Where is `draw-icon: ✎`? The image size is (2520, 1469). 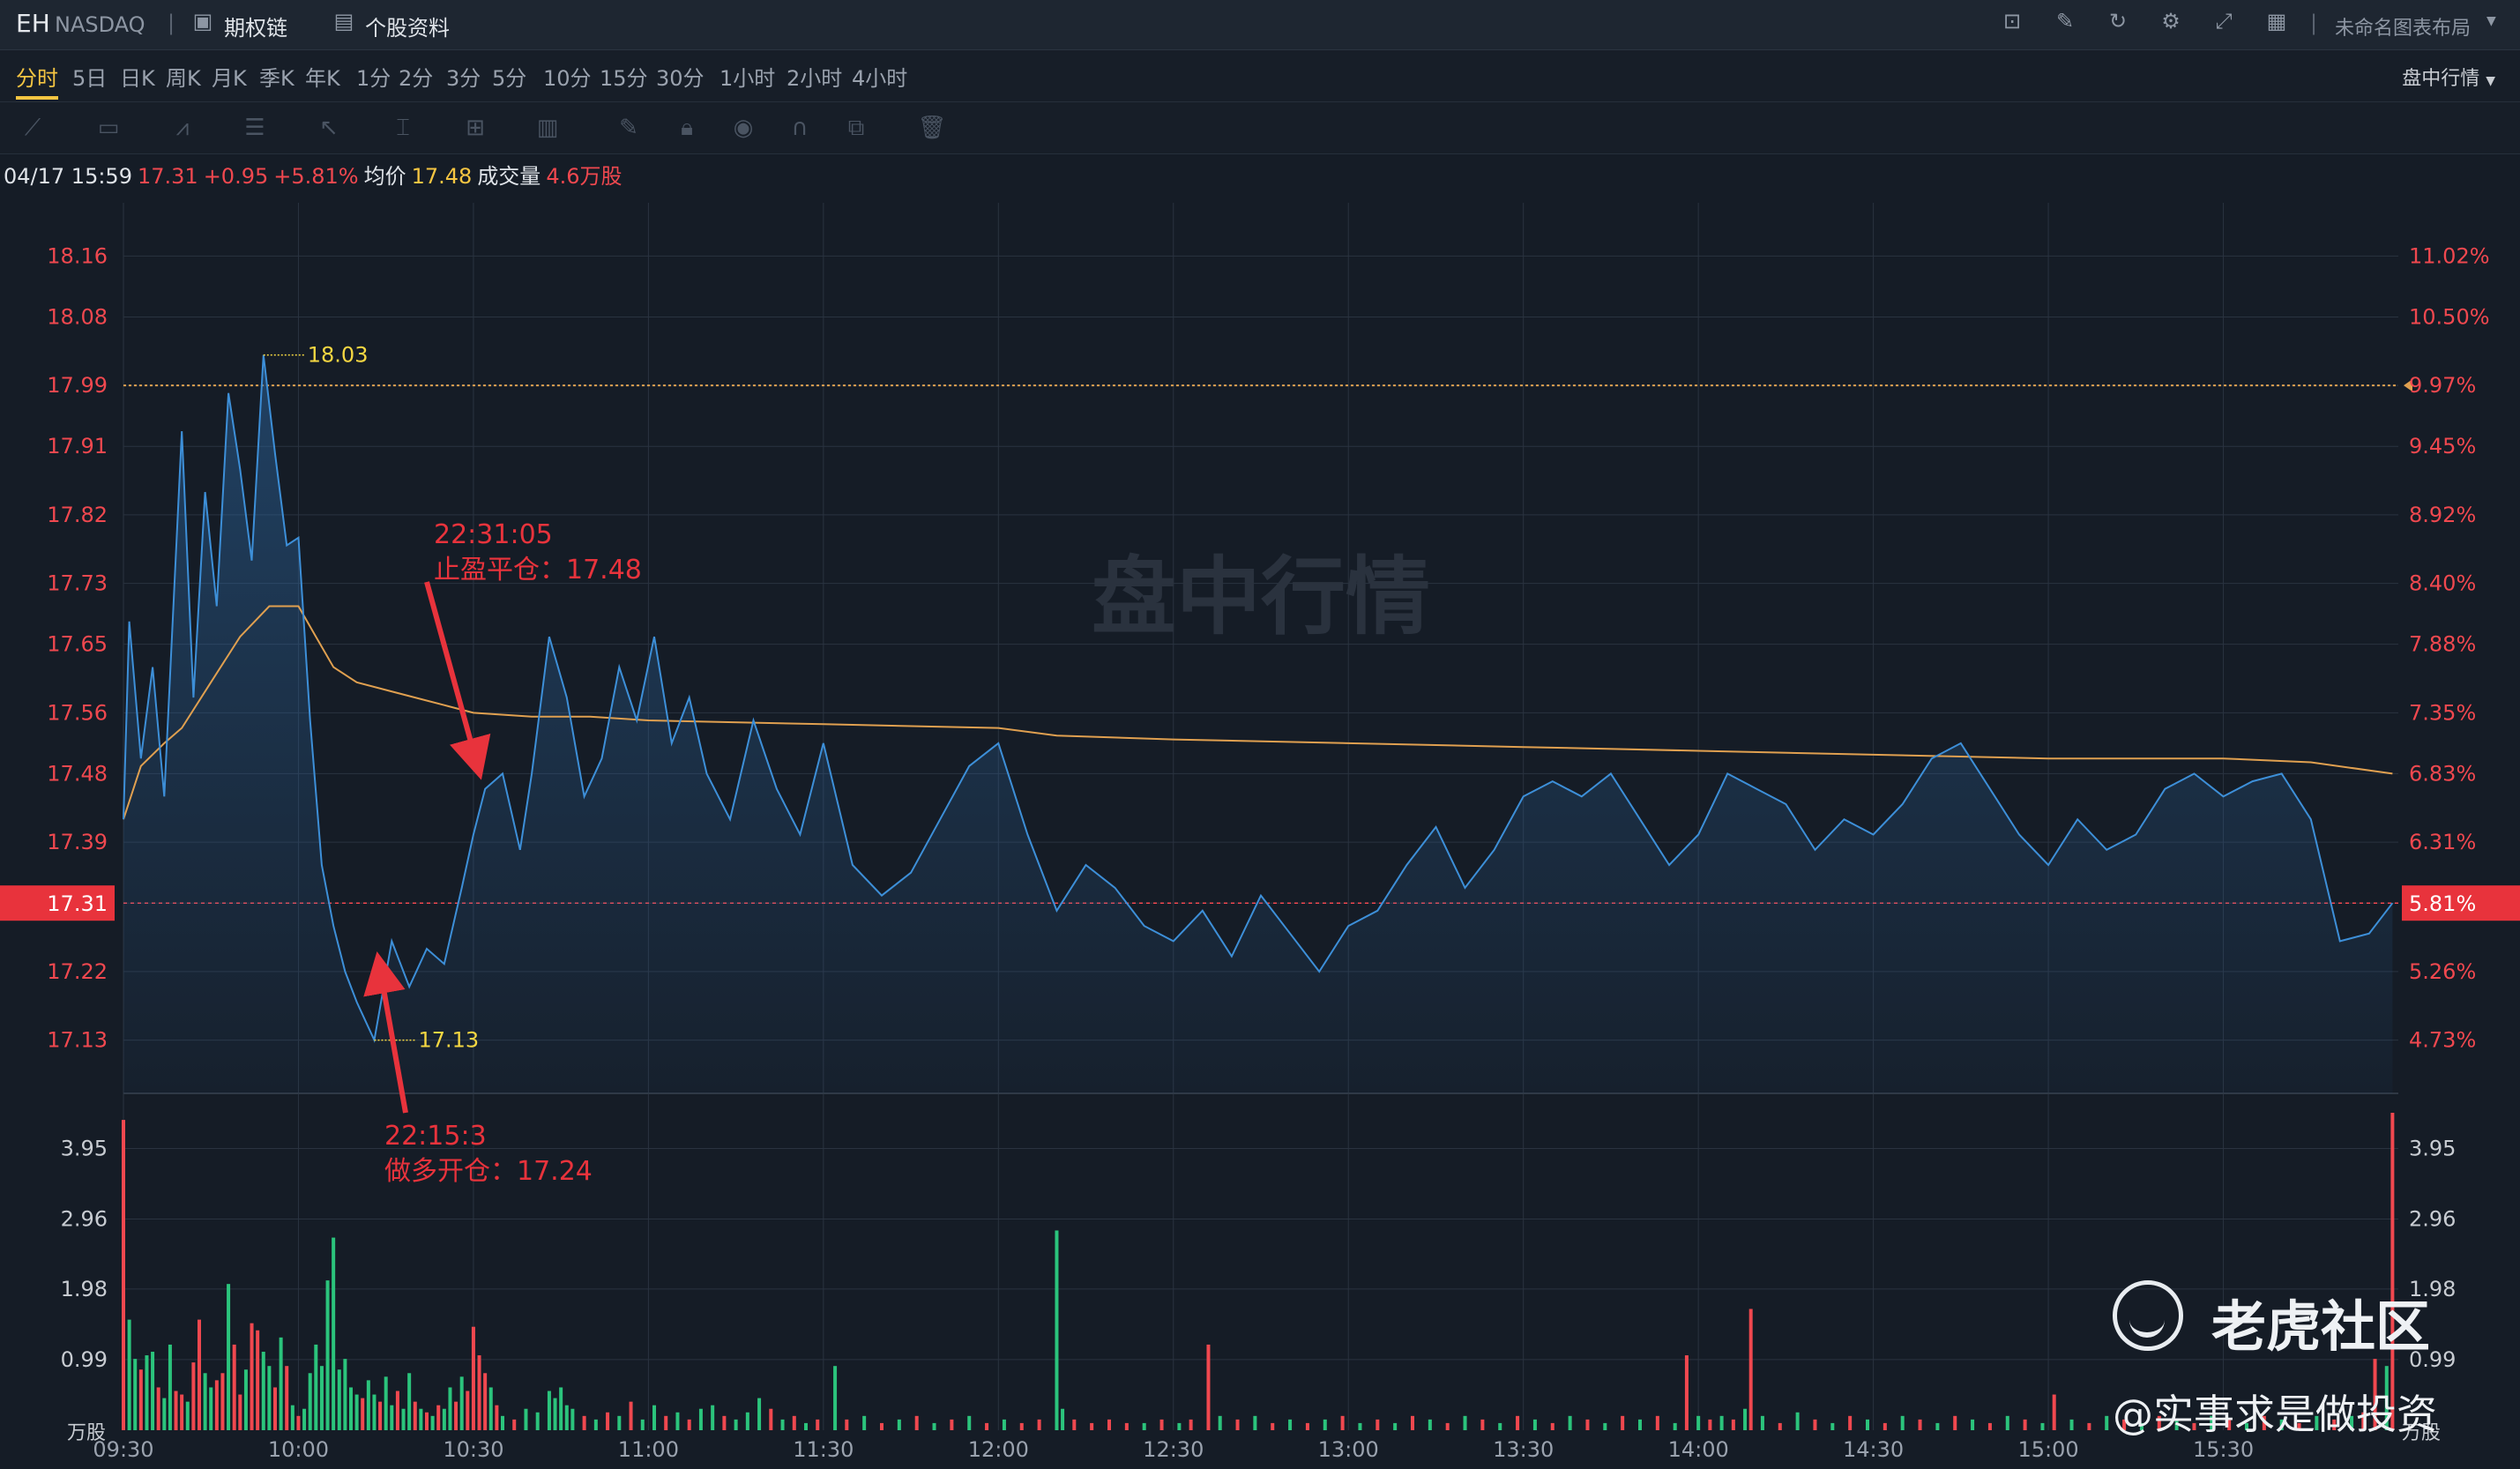 draw-icon: ✎ is located at coordinates (2065, 21).